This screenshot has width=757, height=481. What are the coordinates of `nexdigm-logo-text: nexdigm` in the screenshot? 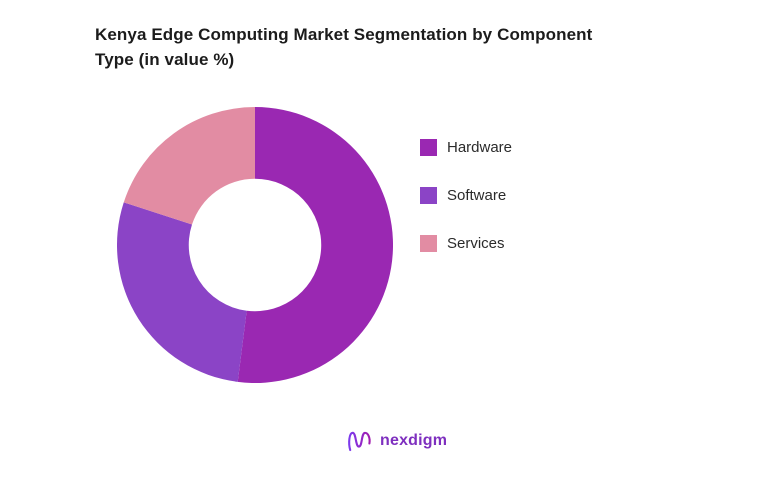 It's located at (414, 440).